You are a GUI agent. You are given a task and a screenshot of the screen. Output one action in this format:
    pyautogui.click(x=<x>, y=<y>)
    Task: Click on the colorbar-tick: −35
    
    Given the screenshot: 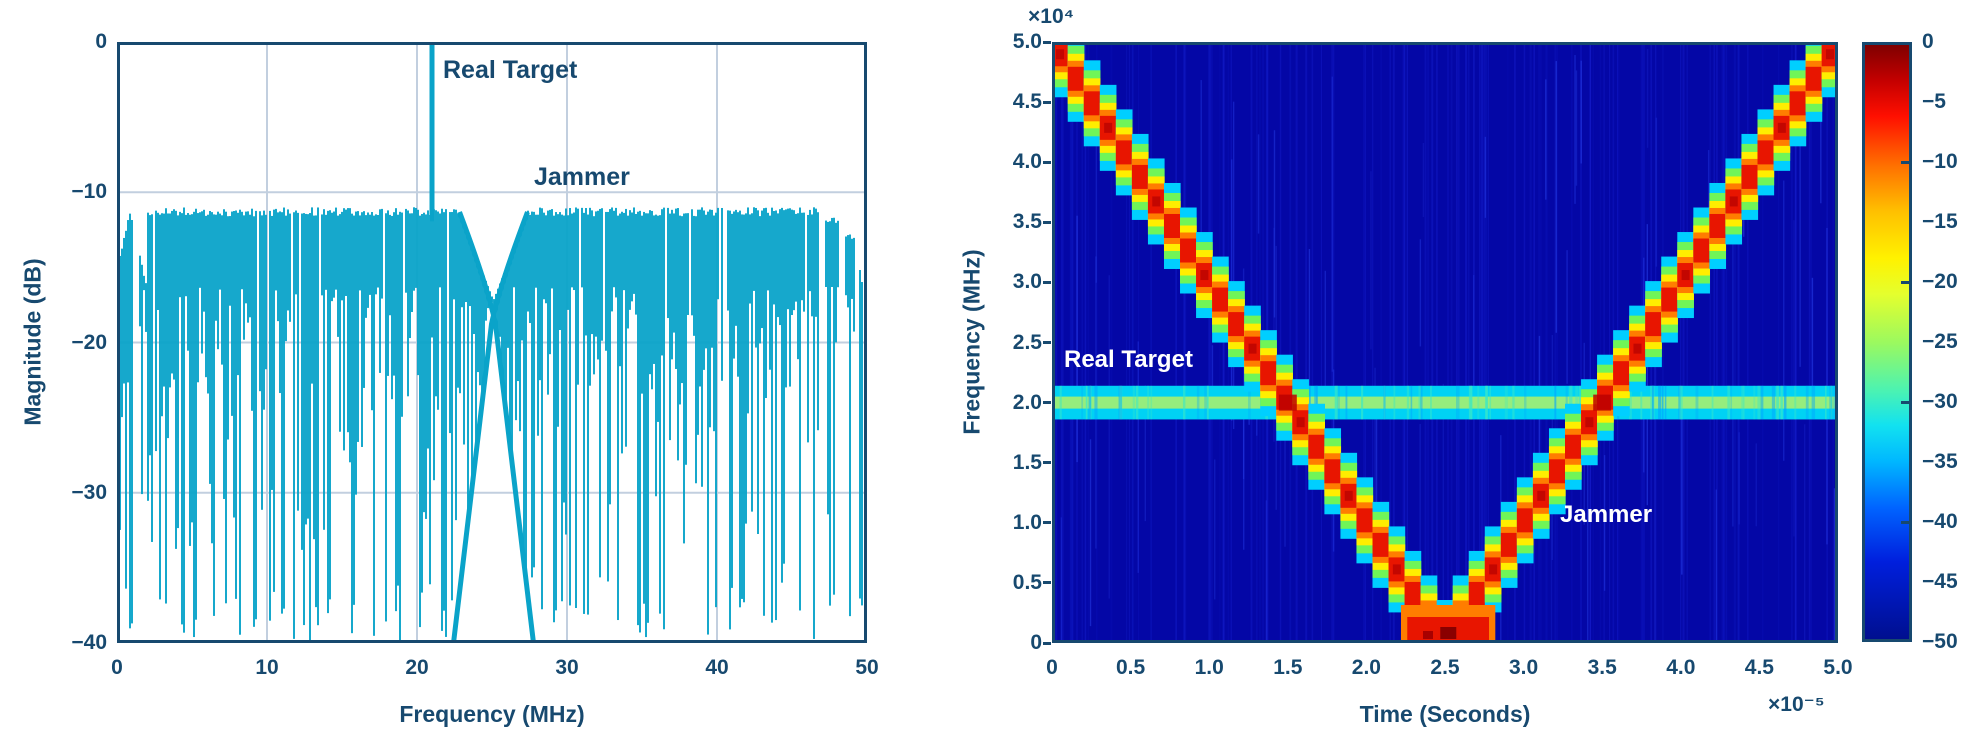 What is the action you would take?
    pyautogui.click(x=1940, y=461)
    